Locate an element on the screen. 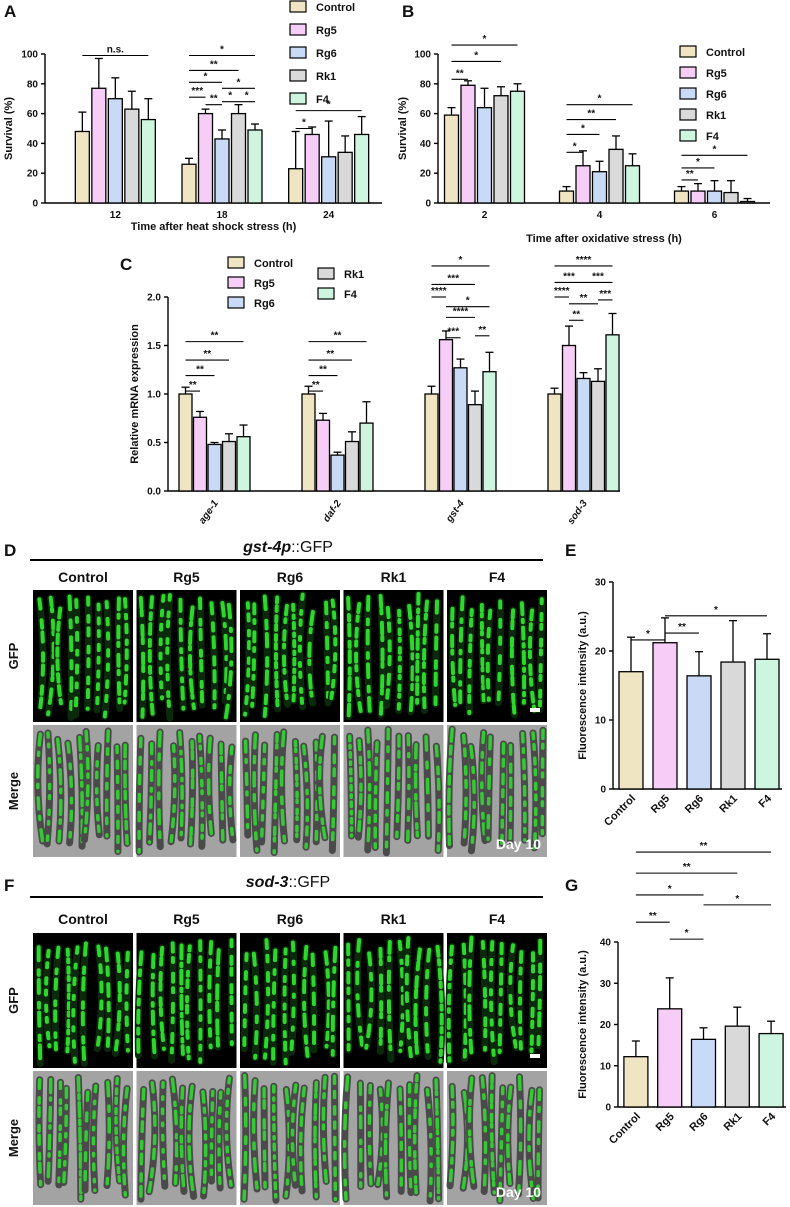 The height and width of the screenshot is (1207, 790). significance-label: **** is located at coordinates (584, 260).